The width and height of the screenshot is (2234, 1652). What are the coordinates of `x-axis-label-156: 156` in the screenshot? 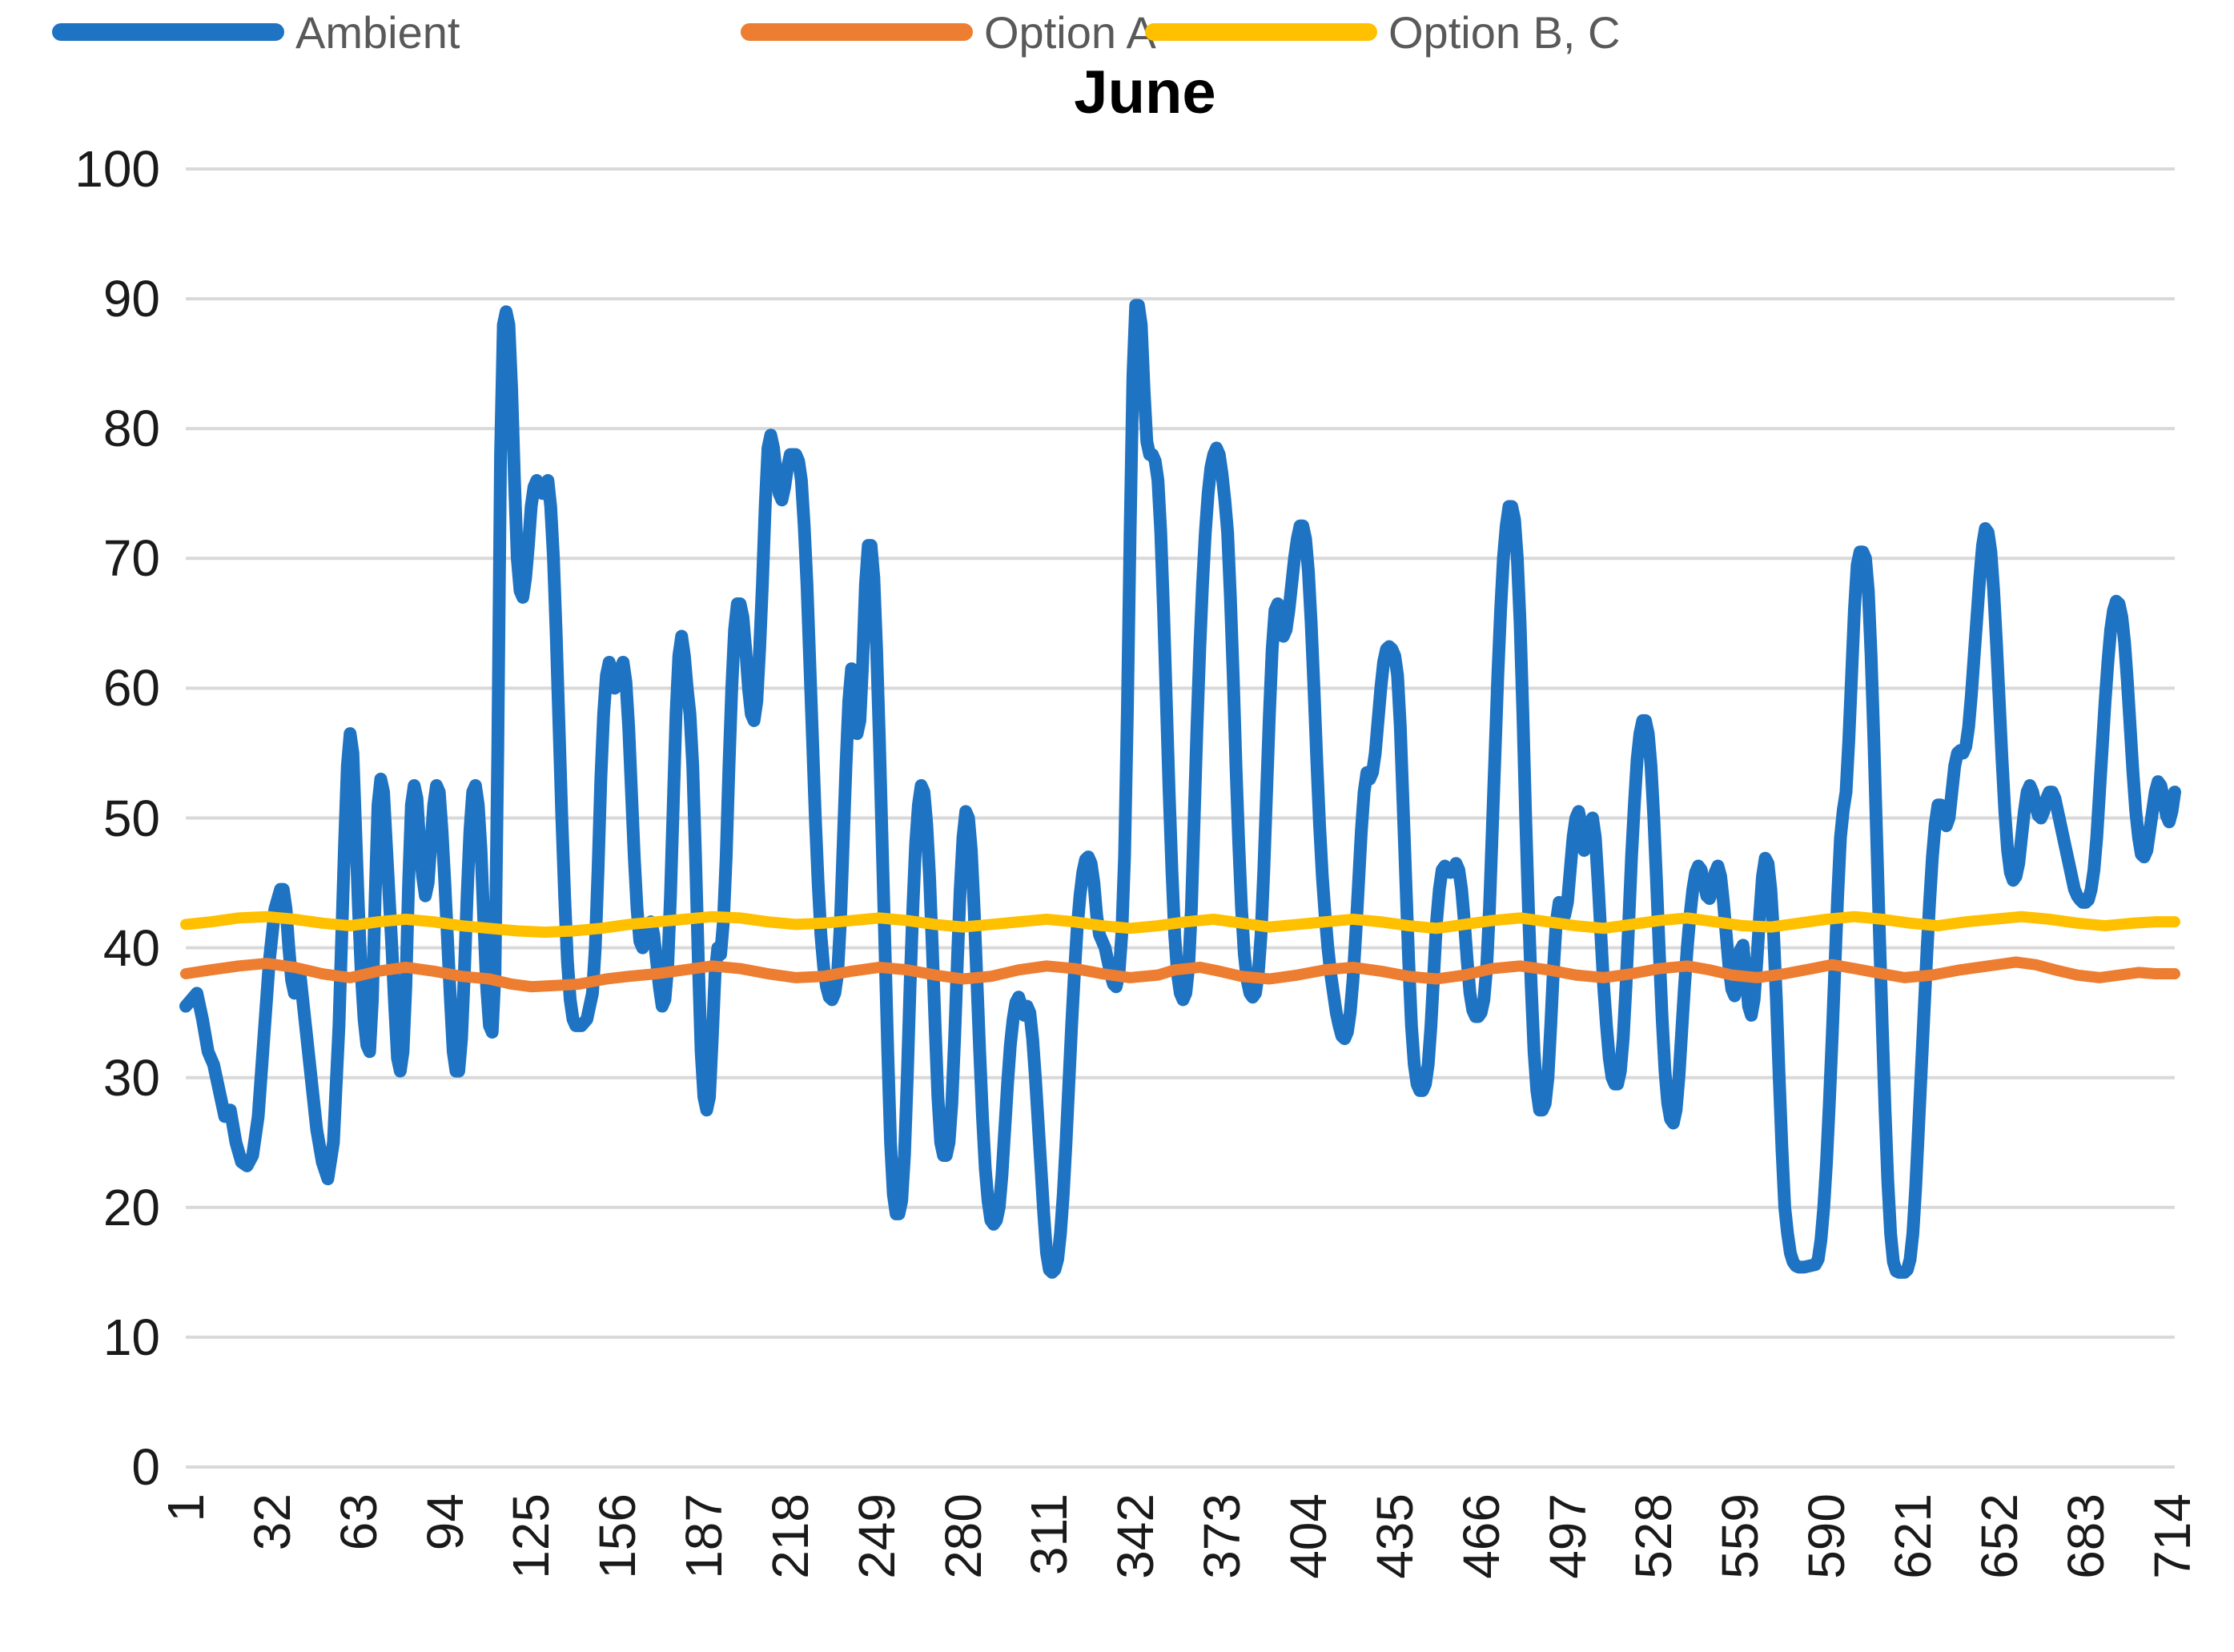 It's located at (618, 1536).